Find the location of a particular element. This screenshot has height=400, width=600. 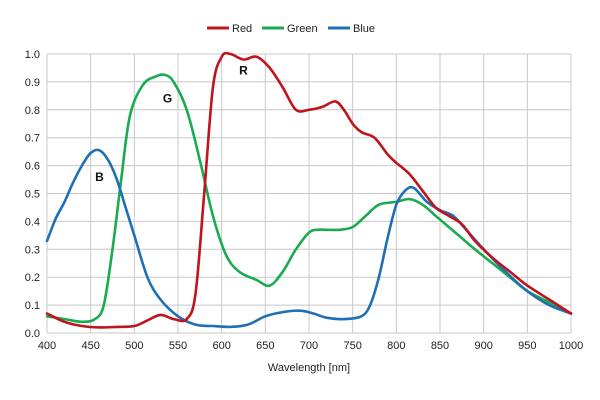

legend-label-green: Green is located at coordinates (302, 29).